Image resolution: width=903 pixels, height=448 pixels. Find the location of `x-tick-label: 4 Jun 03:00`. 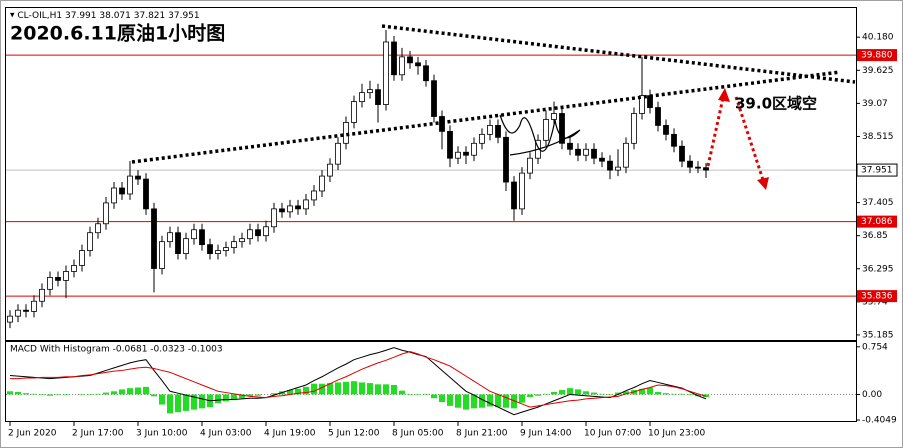

x-tick-label: 4 Jun 03:00 is located at coordinates (226, 434).